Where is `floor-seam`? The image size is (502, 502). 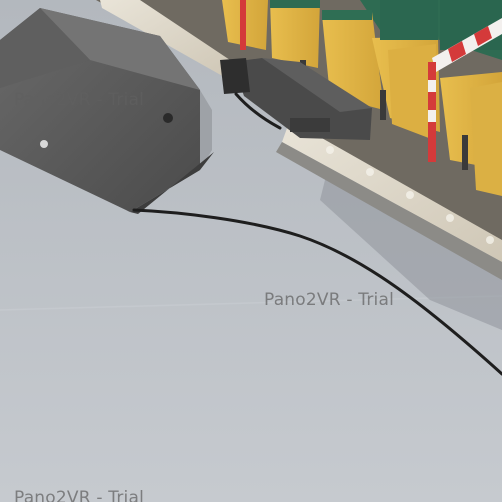
floor-seam is located at coordinates (251, 303).